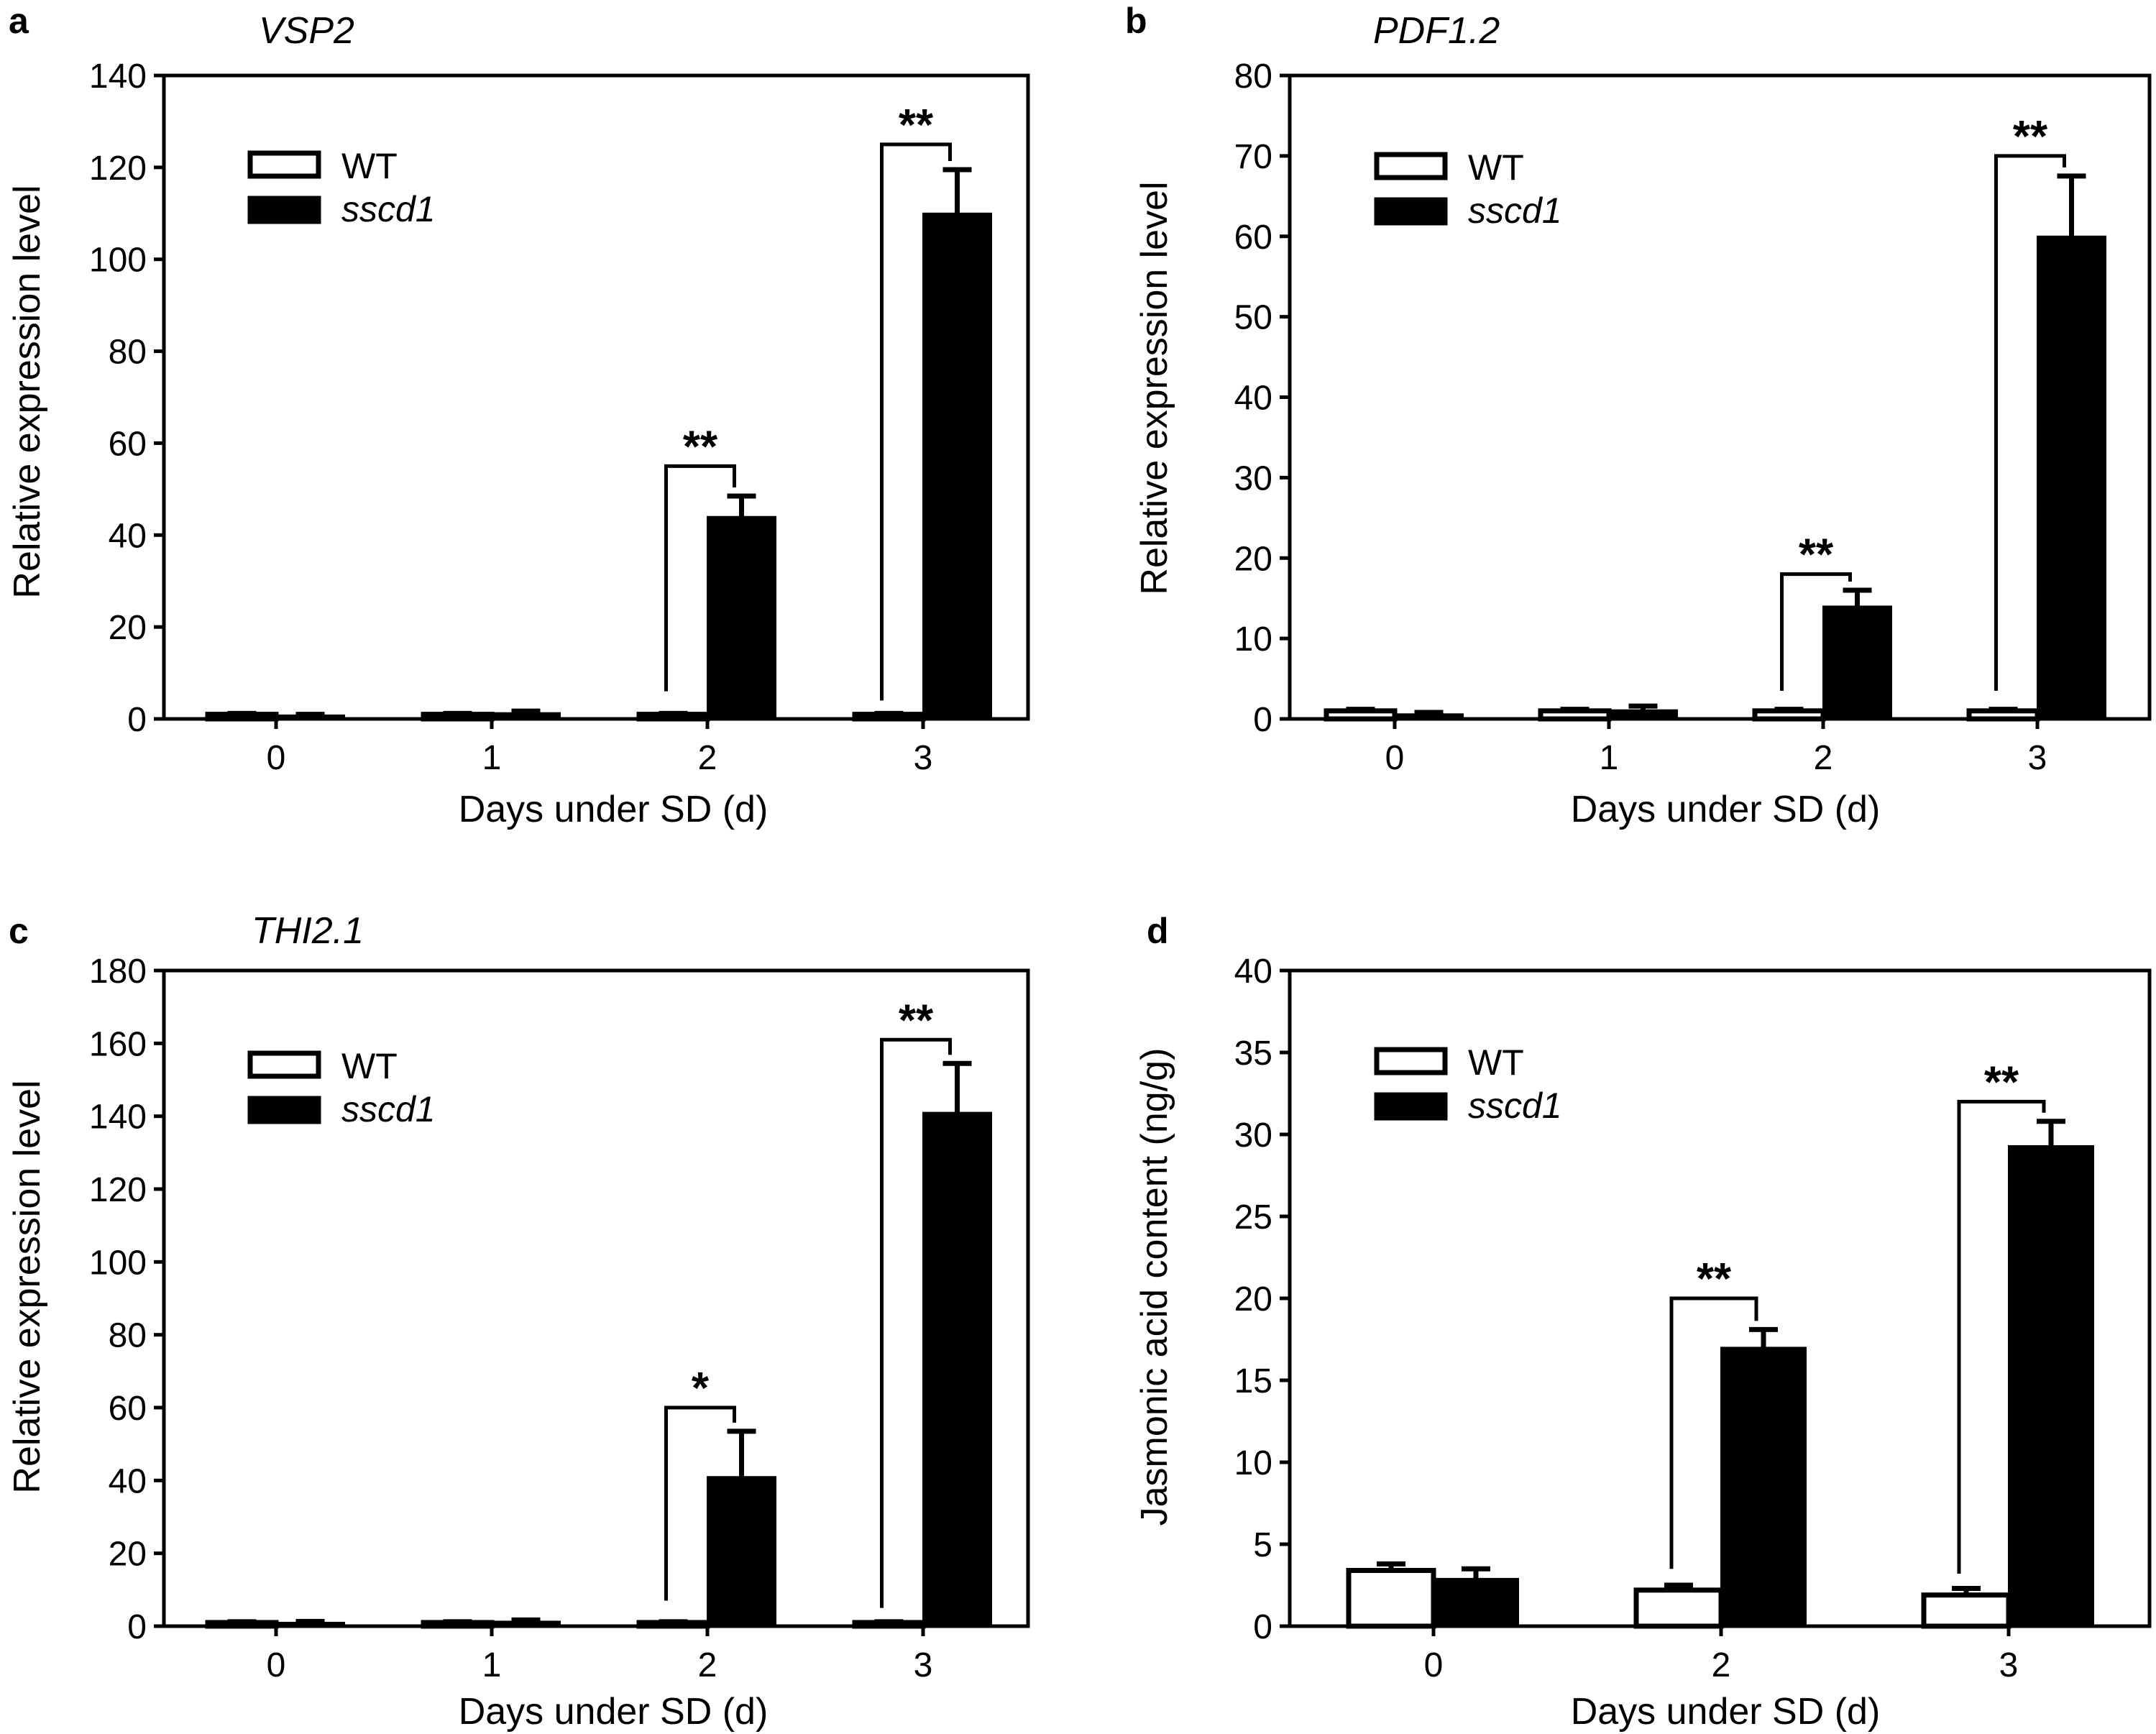  I want to click on panel-a-title: VSP2, so click(307, 31).